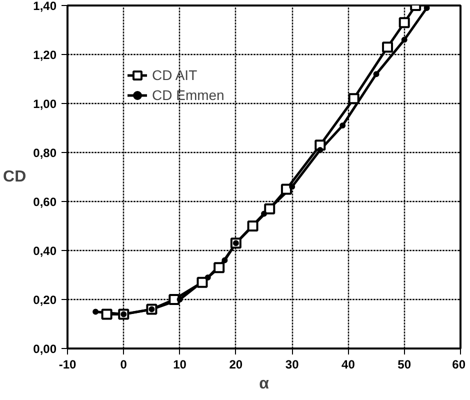 The height and width of the screenshot is (400, 470). Describe the element at coordinates (236, 365) in the screenshot. I see `x-tick-label: 20` at that location.